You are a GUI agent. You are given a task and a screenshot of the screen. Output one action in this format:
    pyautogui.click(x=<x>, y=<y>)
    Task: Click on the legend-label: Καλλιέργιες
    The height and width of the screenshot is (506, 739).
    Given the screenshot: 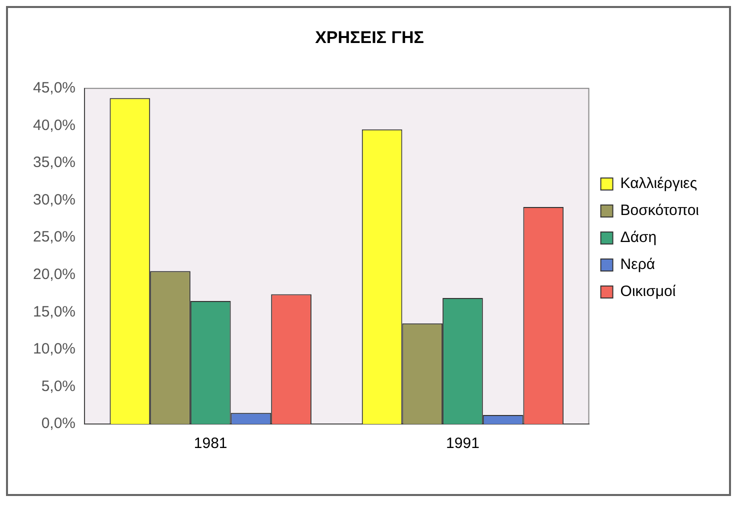 What is the action you would take?
    pyautogui.click(x=659, y=183)
    